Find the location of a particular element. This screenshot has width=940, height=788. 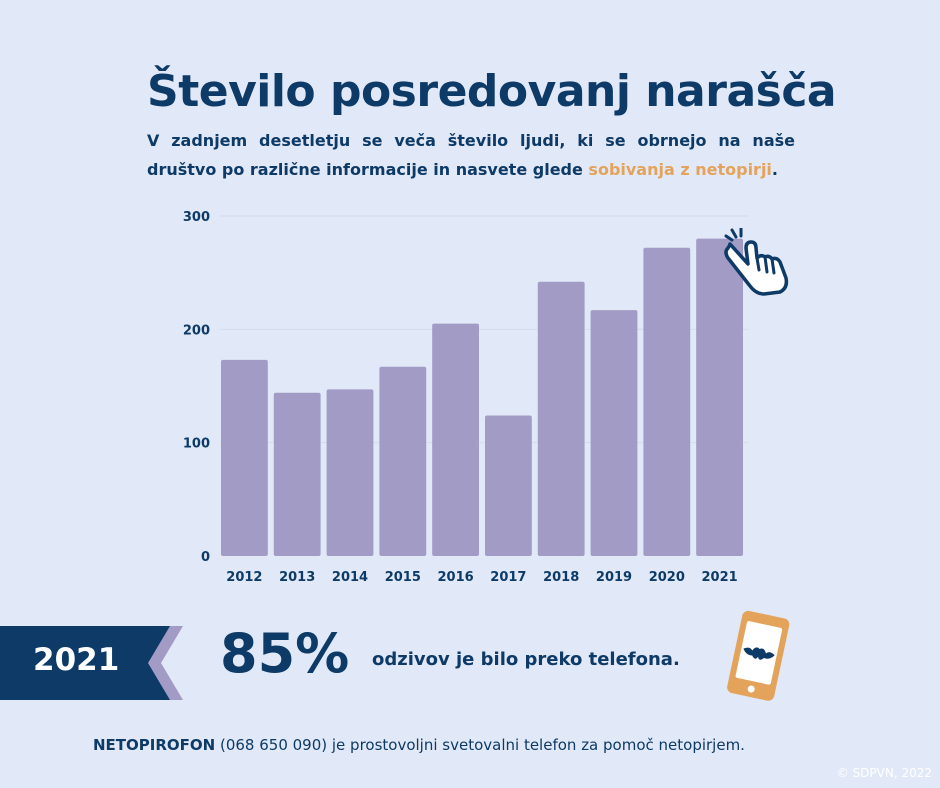

subtitle-end: . is located at coordinates (774, 169).